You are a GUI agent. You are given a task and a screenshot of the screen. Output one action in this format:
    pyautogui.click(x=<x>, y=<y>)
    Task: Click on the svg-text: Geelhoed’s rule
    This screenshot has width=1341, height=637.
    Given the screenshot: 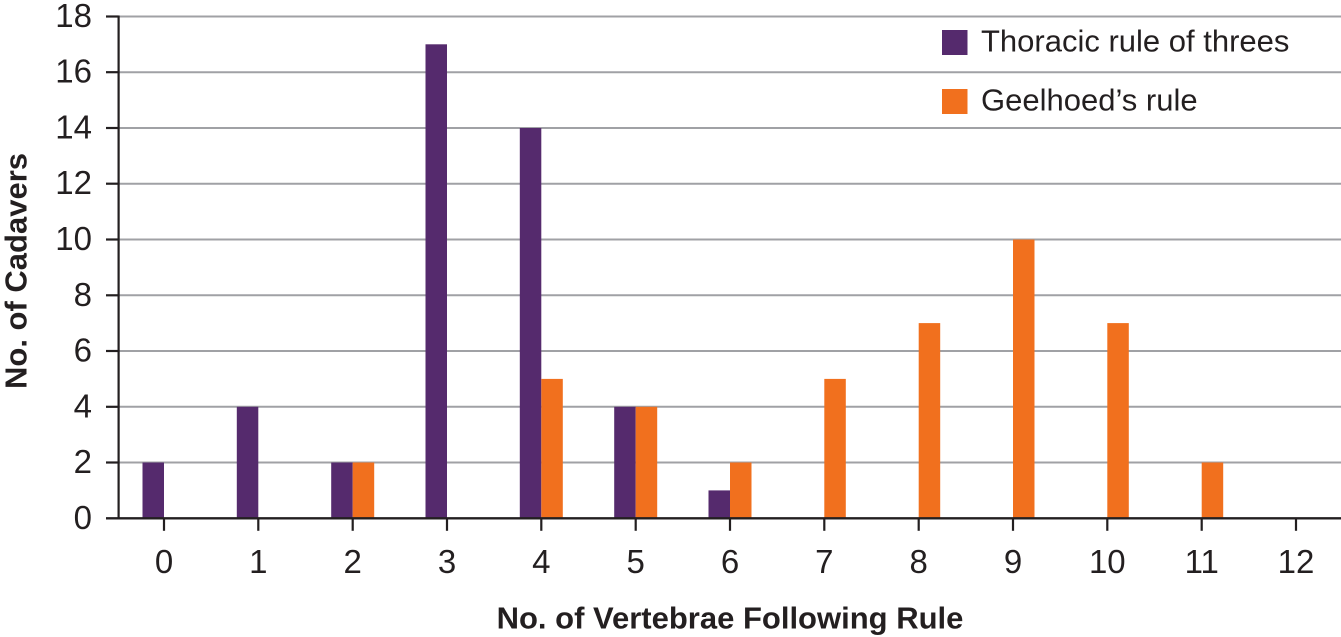 What is the action you would take?
    pyautogui.click(x=1089, y=100)
    